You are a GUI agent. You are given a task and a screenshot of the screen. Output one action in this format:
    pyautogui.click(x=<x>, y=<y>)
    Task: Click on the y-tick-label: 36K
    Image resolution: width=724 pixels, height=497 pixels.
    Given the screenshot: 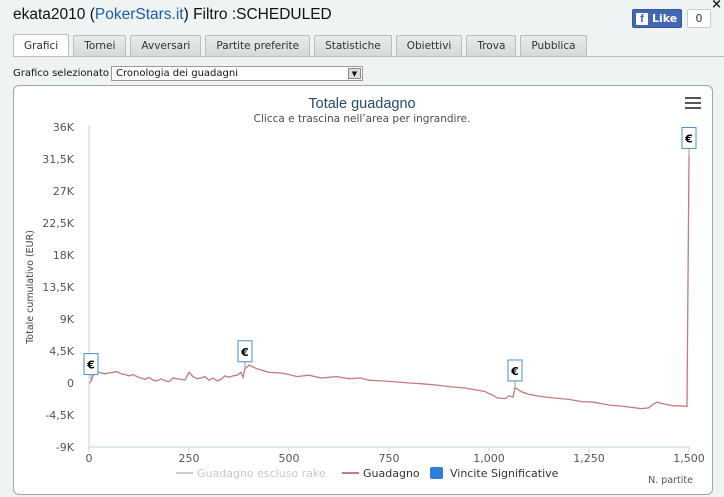 What is the action you would take?
    pyautogui.click(x=64, y=127)
    